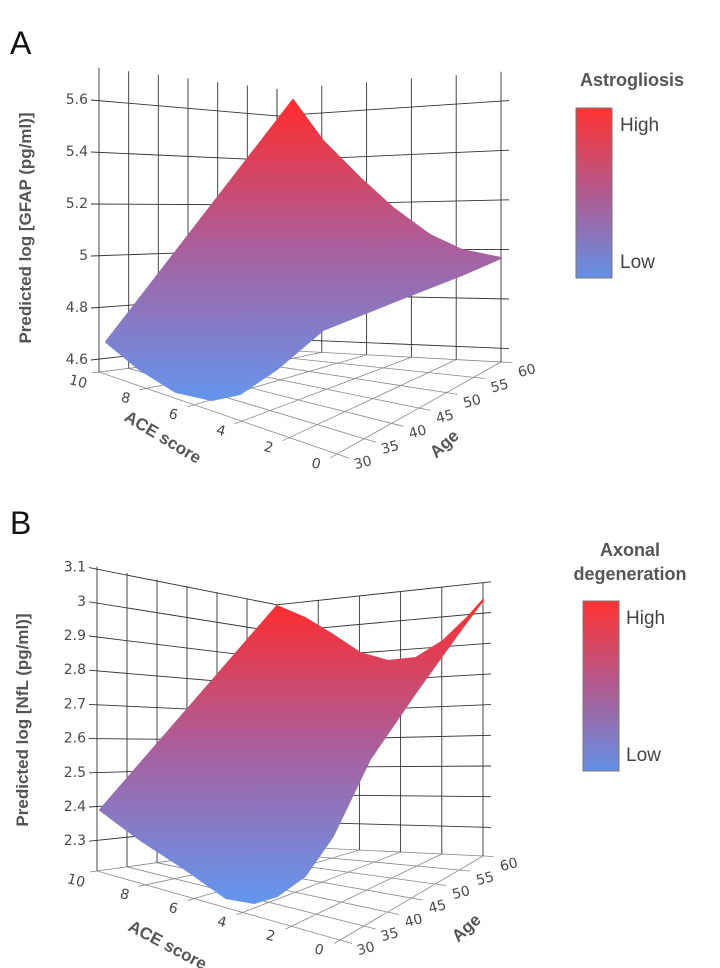  I want to click on panel-label: B, so click(20, 523).